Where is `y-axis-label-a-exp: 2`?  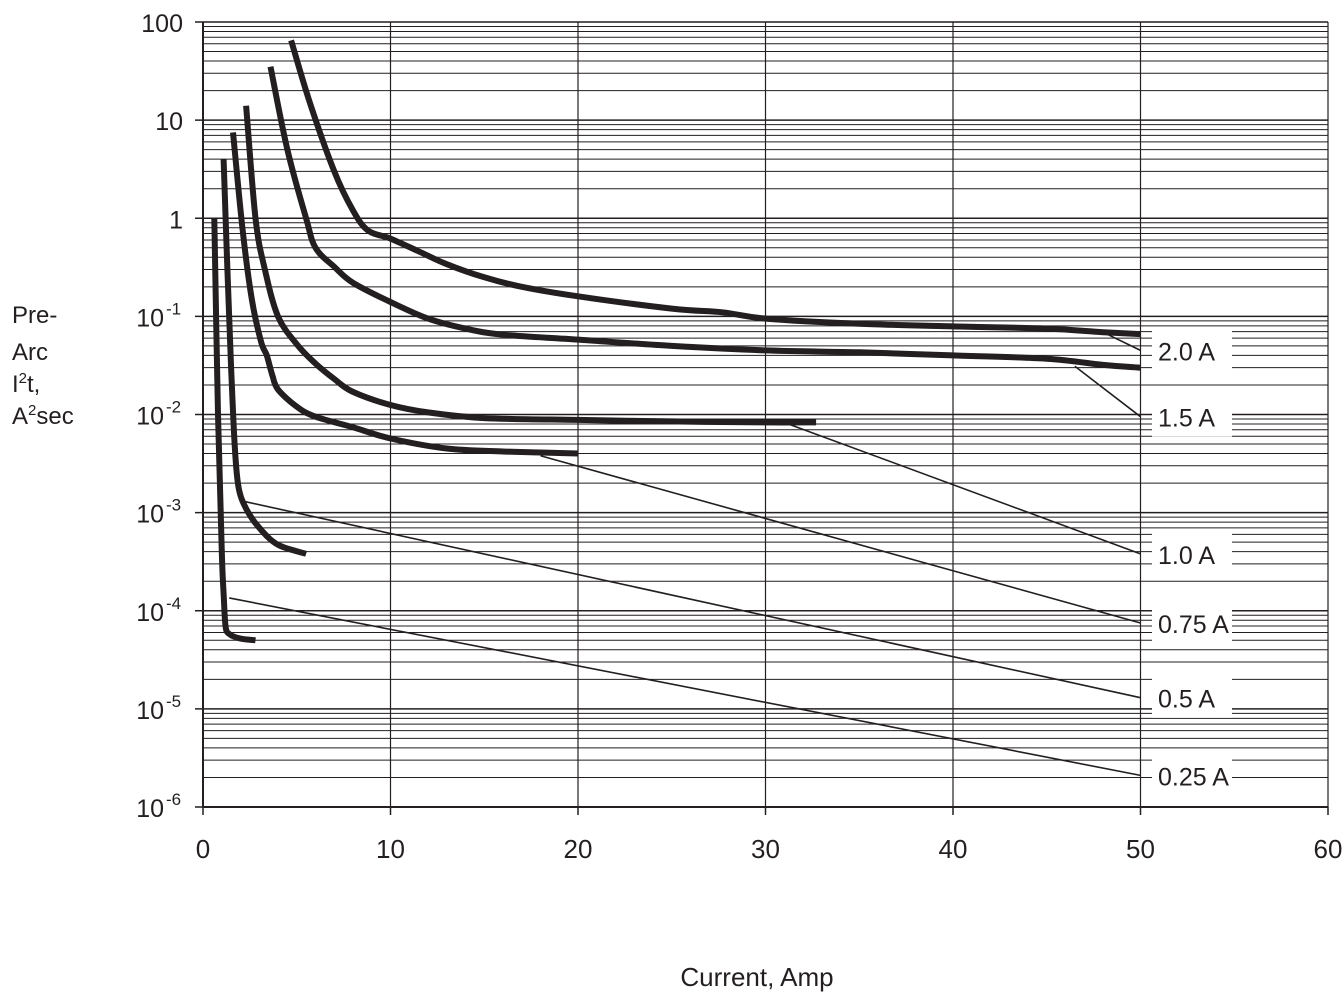 y-axis-label-a-exp: 2 is located at coordinates (32, 410).